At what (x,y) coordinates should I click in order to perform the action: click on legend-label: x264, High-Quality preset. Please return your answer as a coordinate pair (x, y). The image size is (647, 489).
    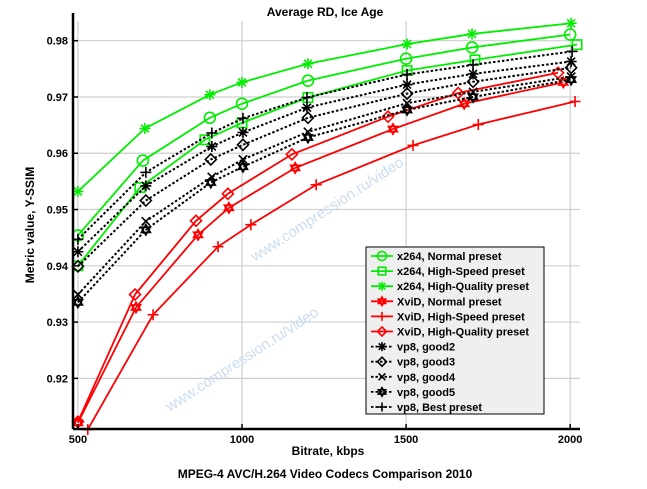
    Looking at the image, I should click on (463, 287).